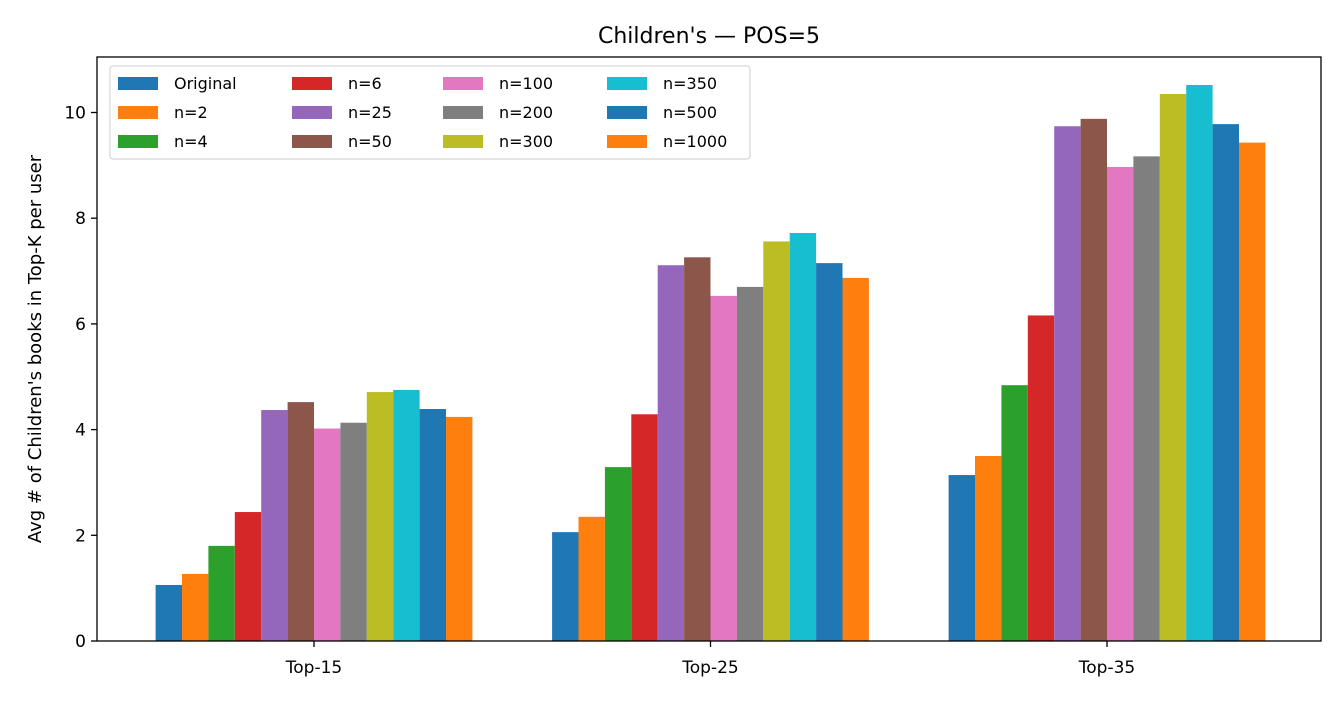 Image resolution: width=1344 pixels, height=704 pixels. Describe the element at coordinates (365, 83) in the screenshot. I see `legend-label: n=6` at that location.